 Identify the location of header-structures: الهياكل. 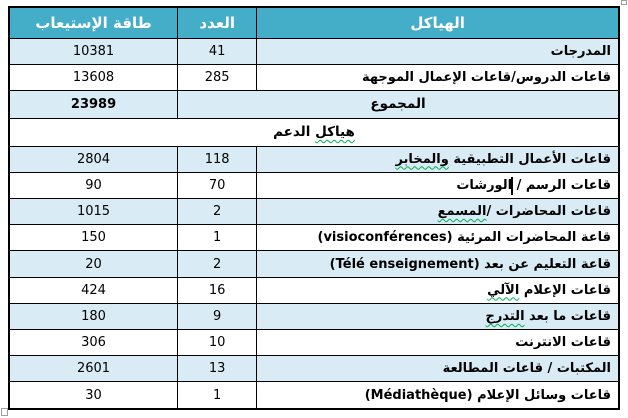
(438, 22).